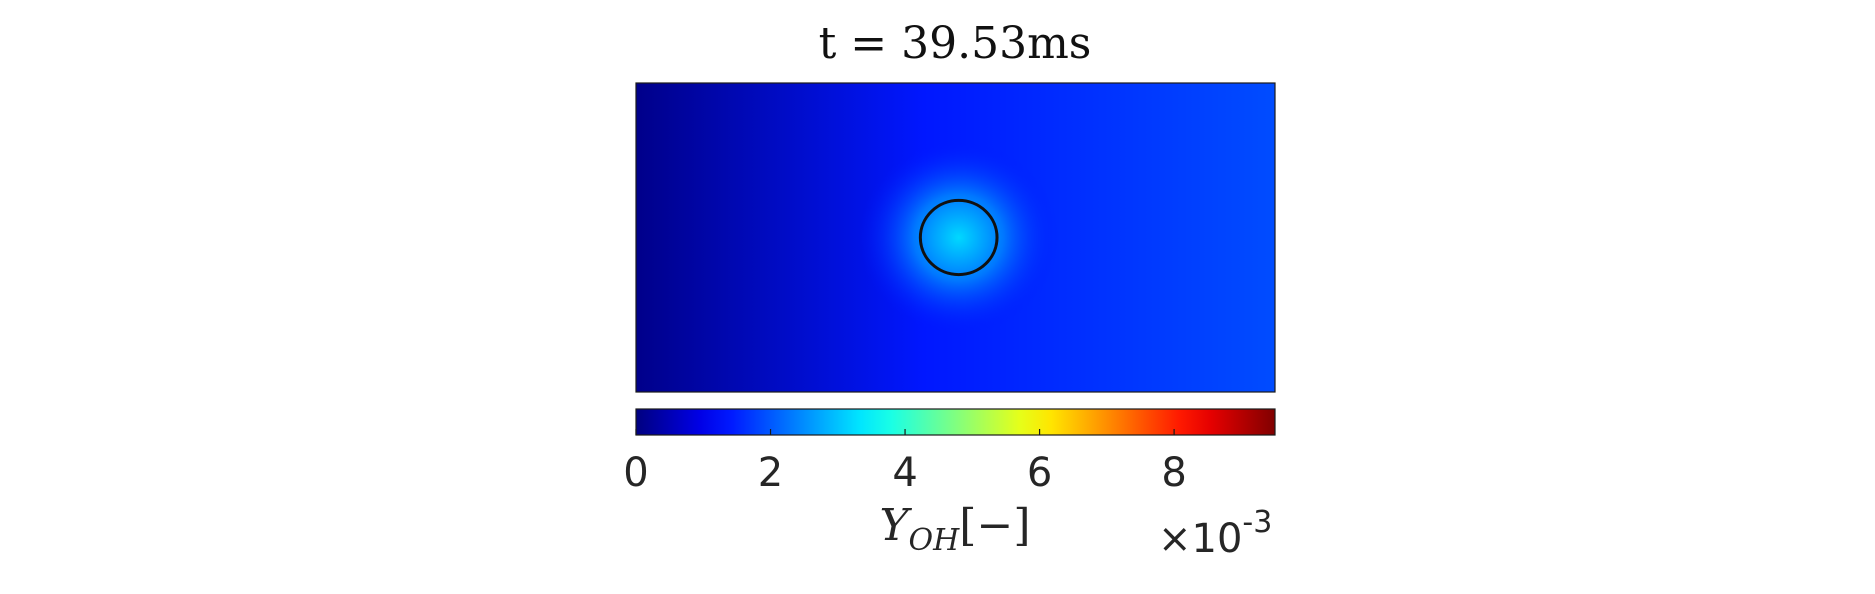 The height and width of the screenshot is (594, 1875). What do you see at coordinates (1039, 473) in the screenshot?
I see `colorbar-tick-label: 6` at bounding box center [1039, 473].